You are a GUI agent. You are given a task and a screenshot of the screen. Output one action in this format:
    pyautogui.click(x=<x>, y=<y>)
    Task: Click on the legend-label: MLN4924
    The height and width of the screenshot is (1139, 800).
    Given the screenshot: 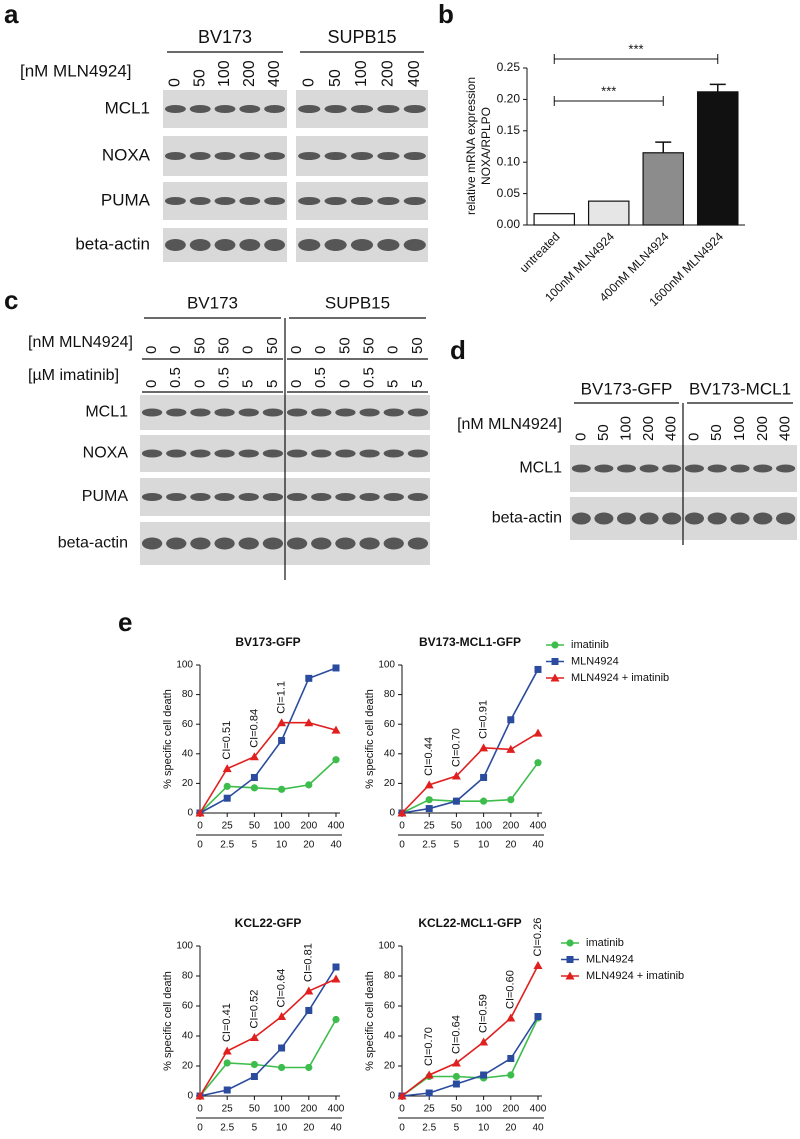 What is the action you would take?
    pyautogui.click(x=595, y=661)
    